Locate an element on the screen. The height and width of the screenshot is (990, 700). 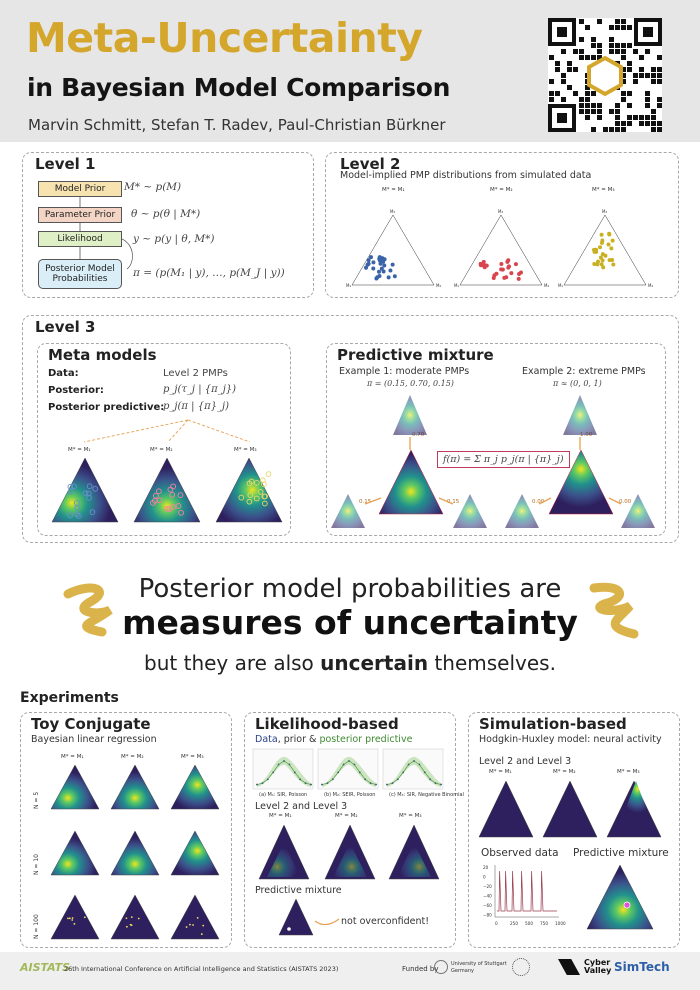
left-gold-swirl is located at coordinates (88, 610).